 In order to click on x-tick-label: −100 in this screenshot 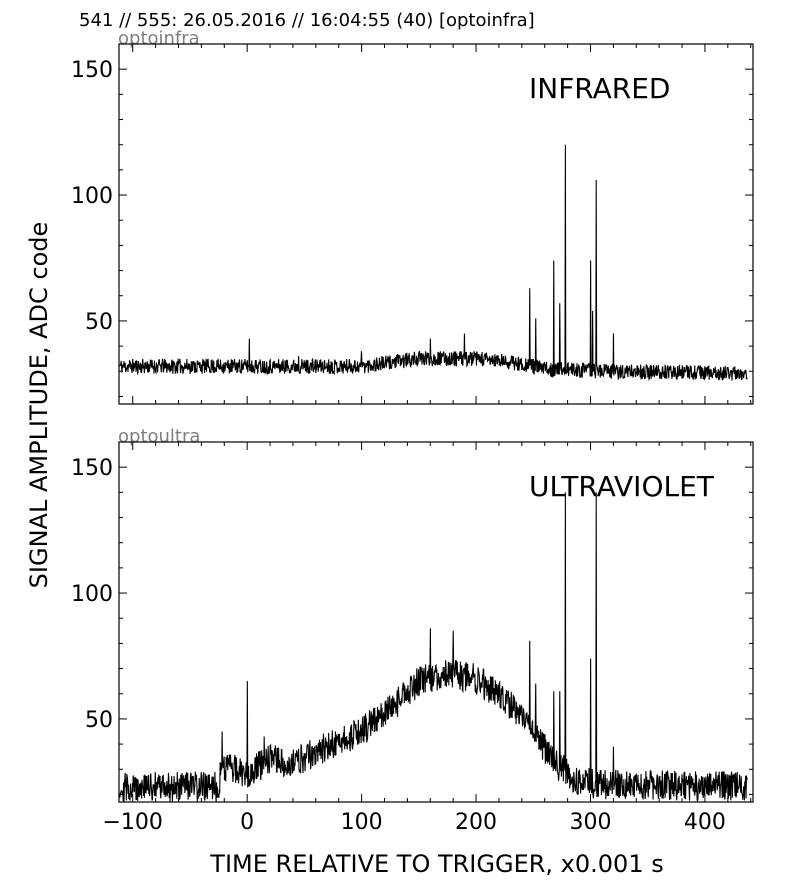, I will do `click(133, 822)`.